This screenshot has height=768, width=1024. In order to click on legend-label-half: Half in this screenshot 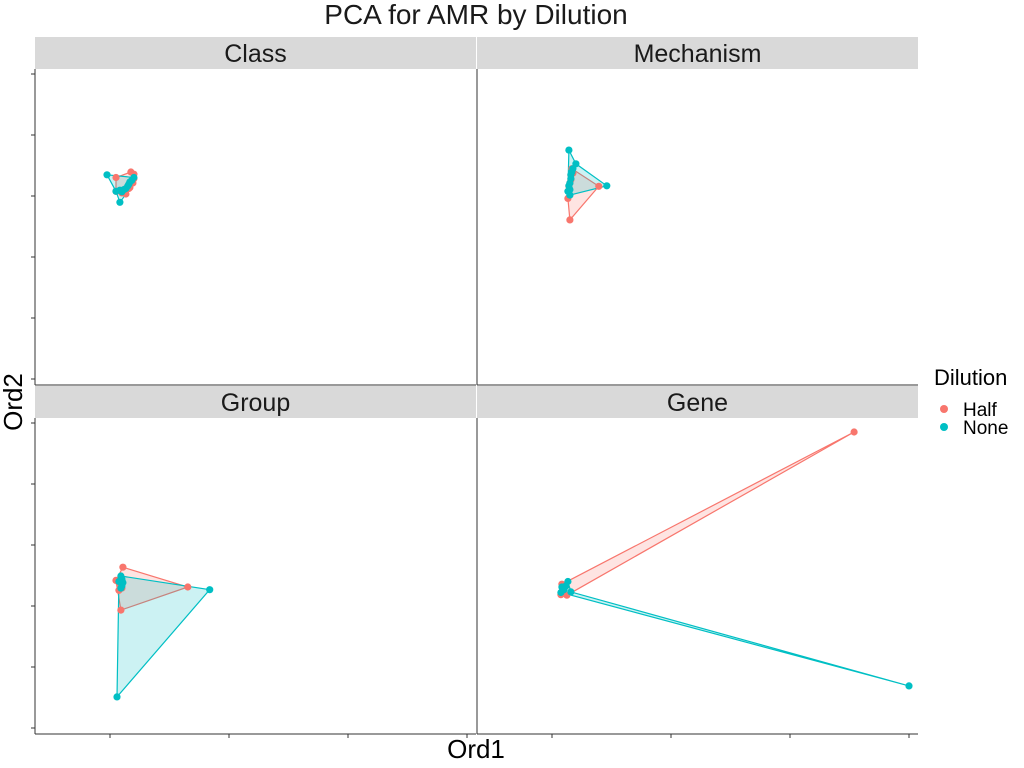, I will do `click(980, 410)`.